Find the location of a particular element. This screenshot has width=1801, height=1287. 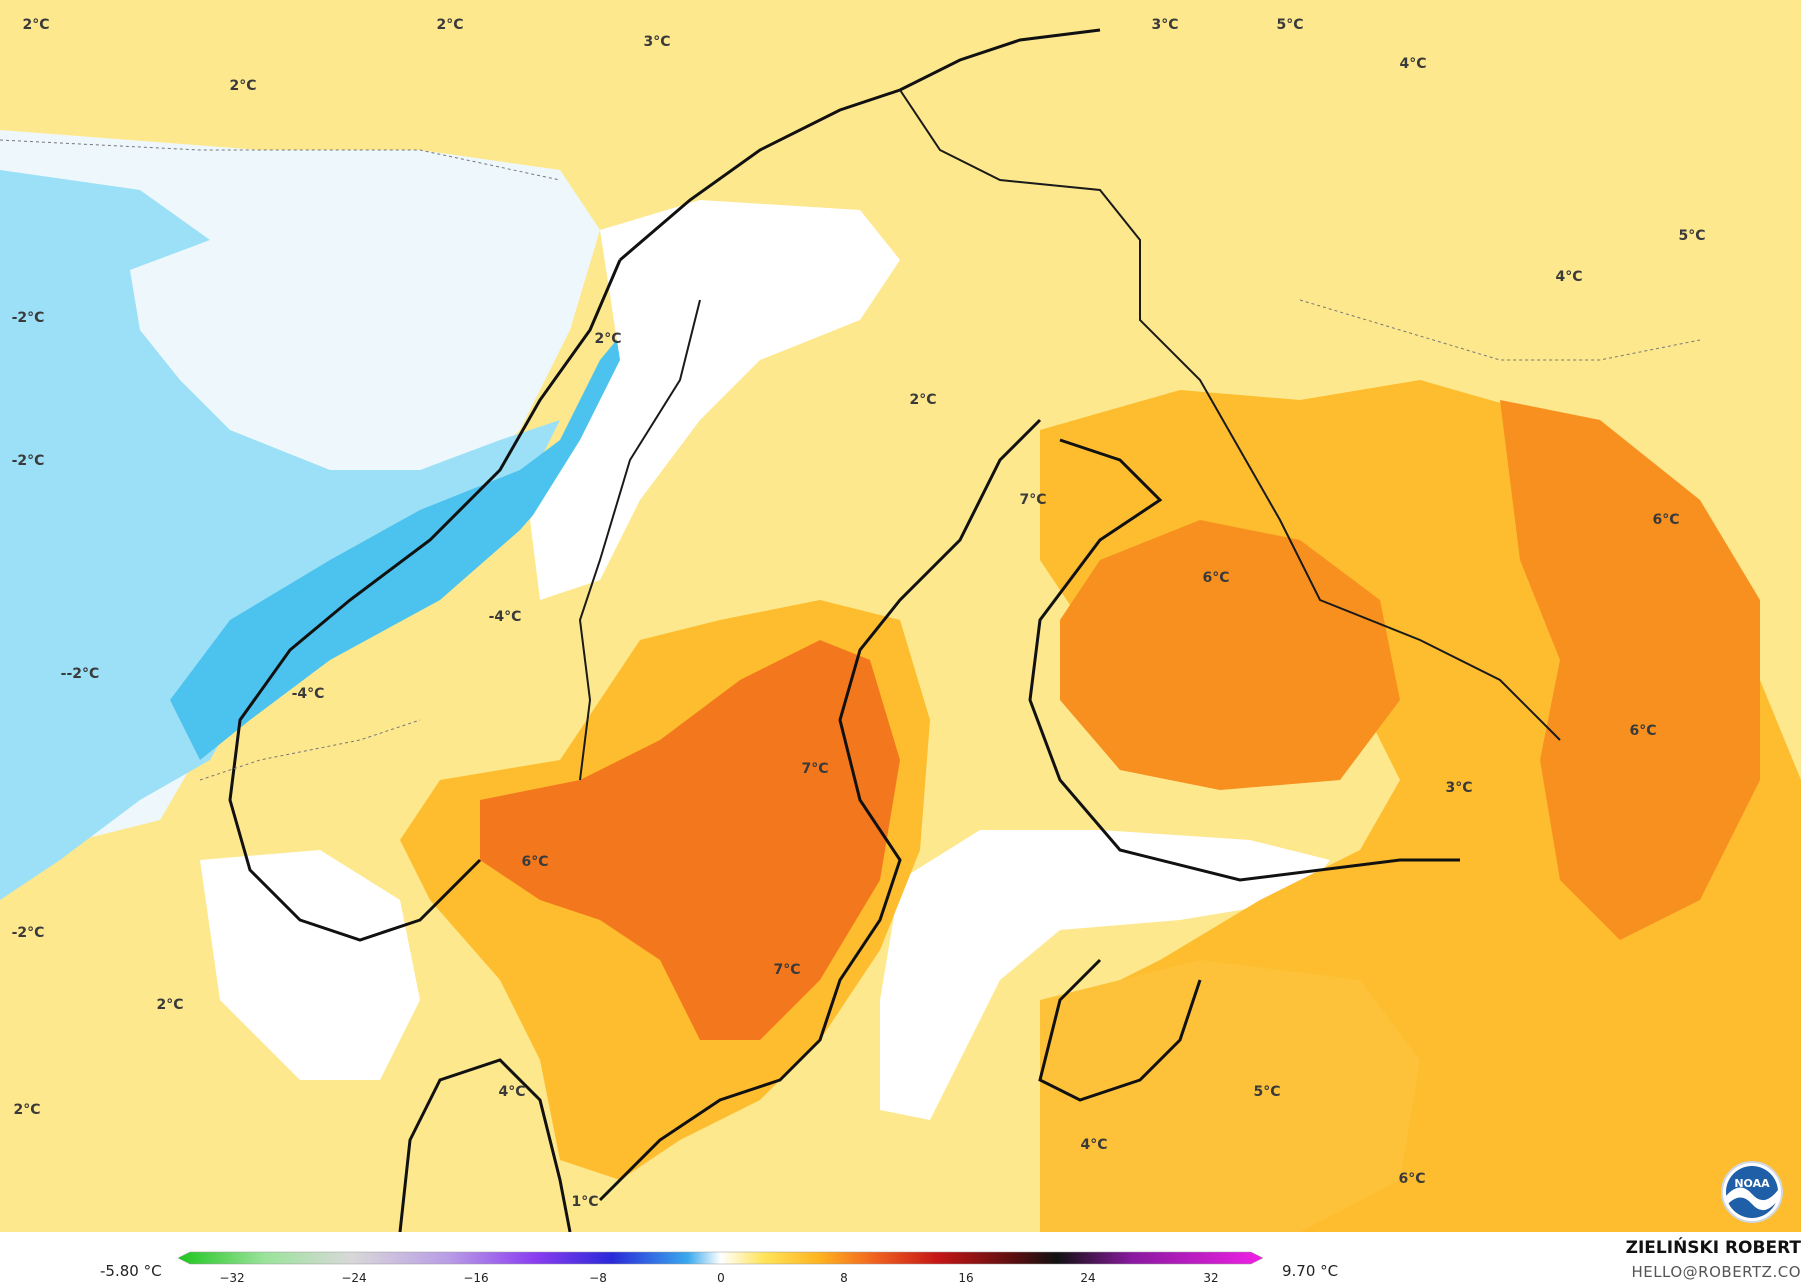

hot-land-east is located at coordinates (1630, 670).